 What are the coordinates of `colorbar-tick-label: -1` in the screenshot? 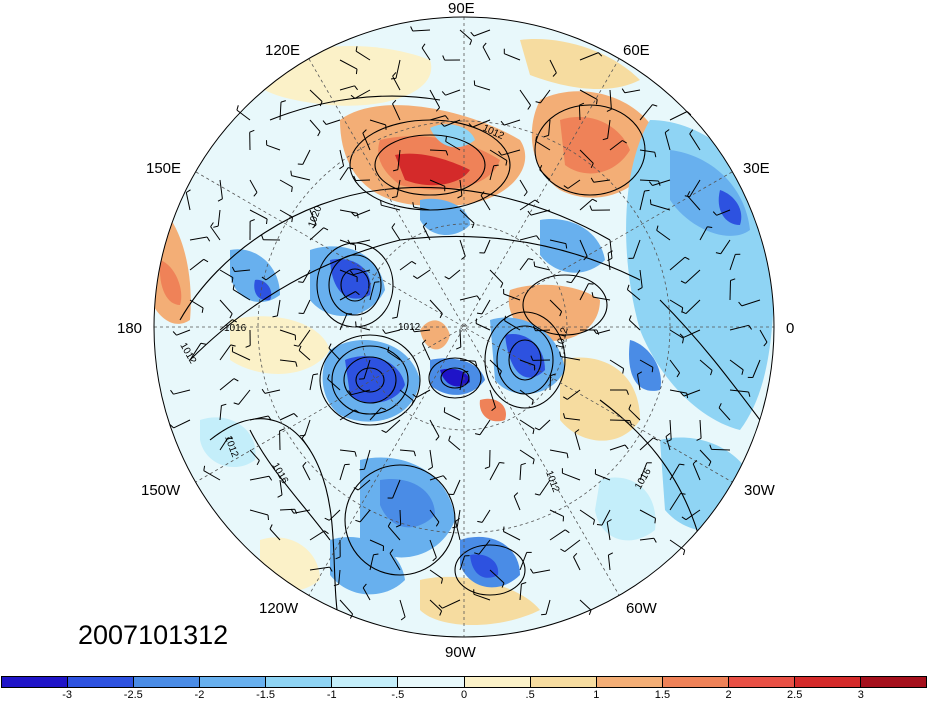 It's located at (331, 695).